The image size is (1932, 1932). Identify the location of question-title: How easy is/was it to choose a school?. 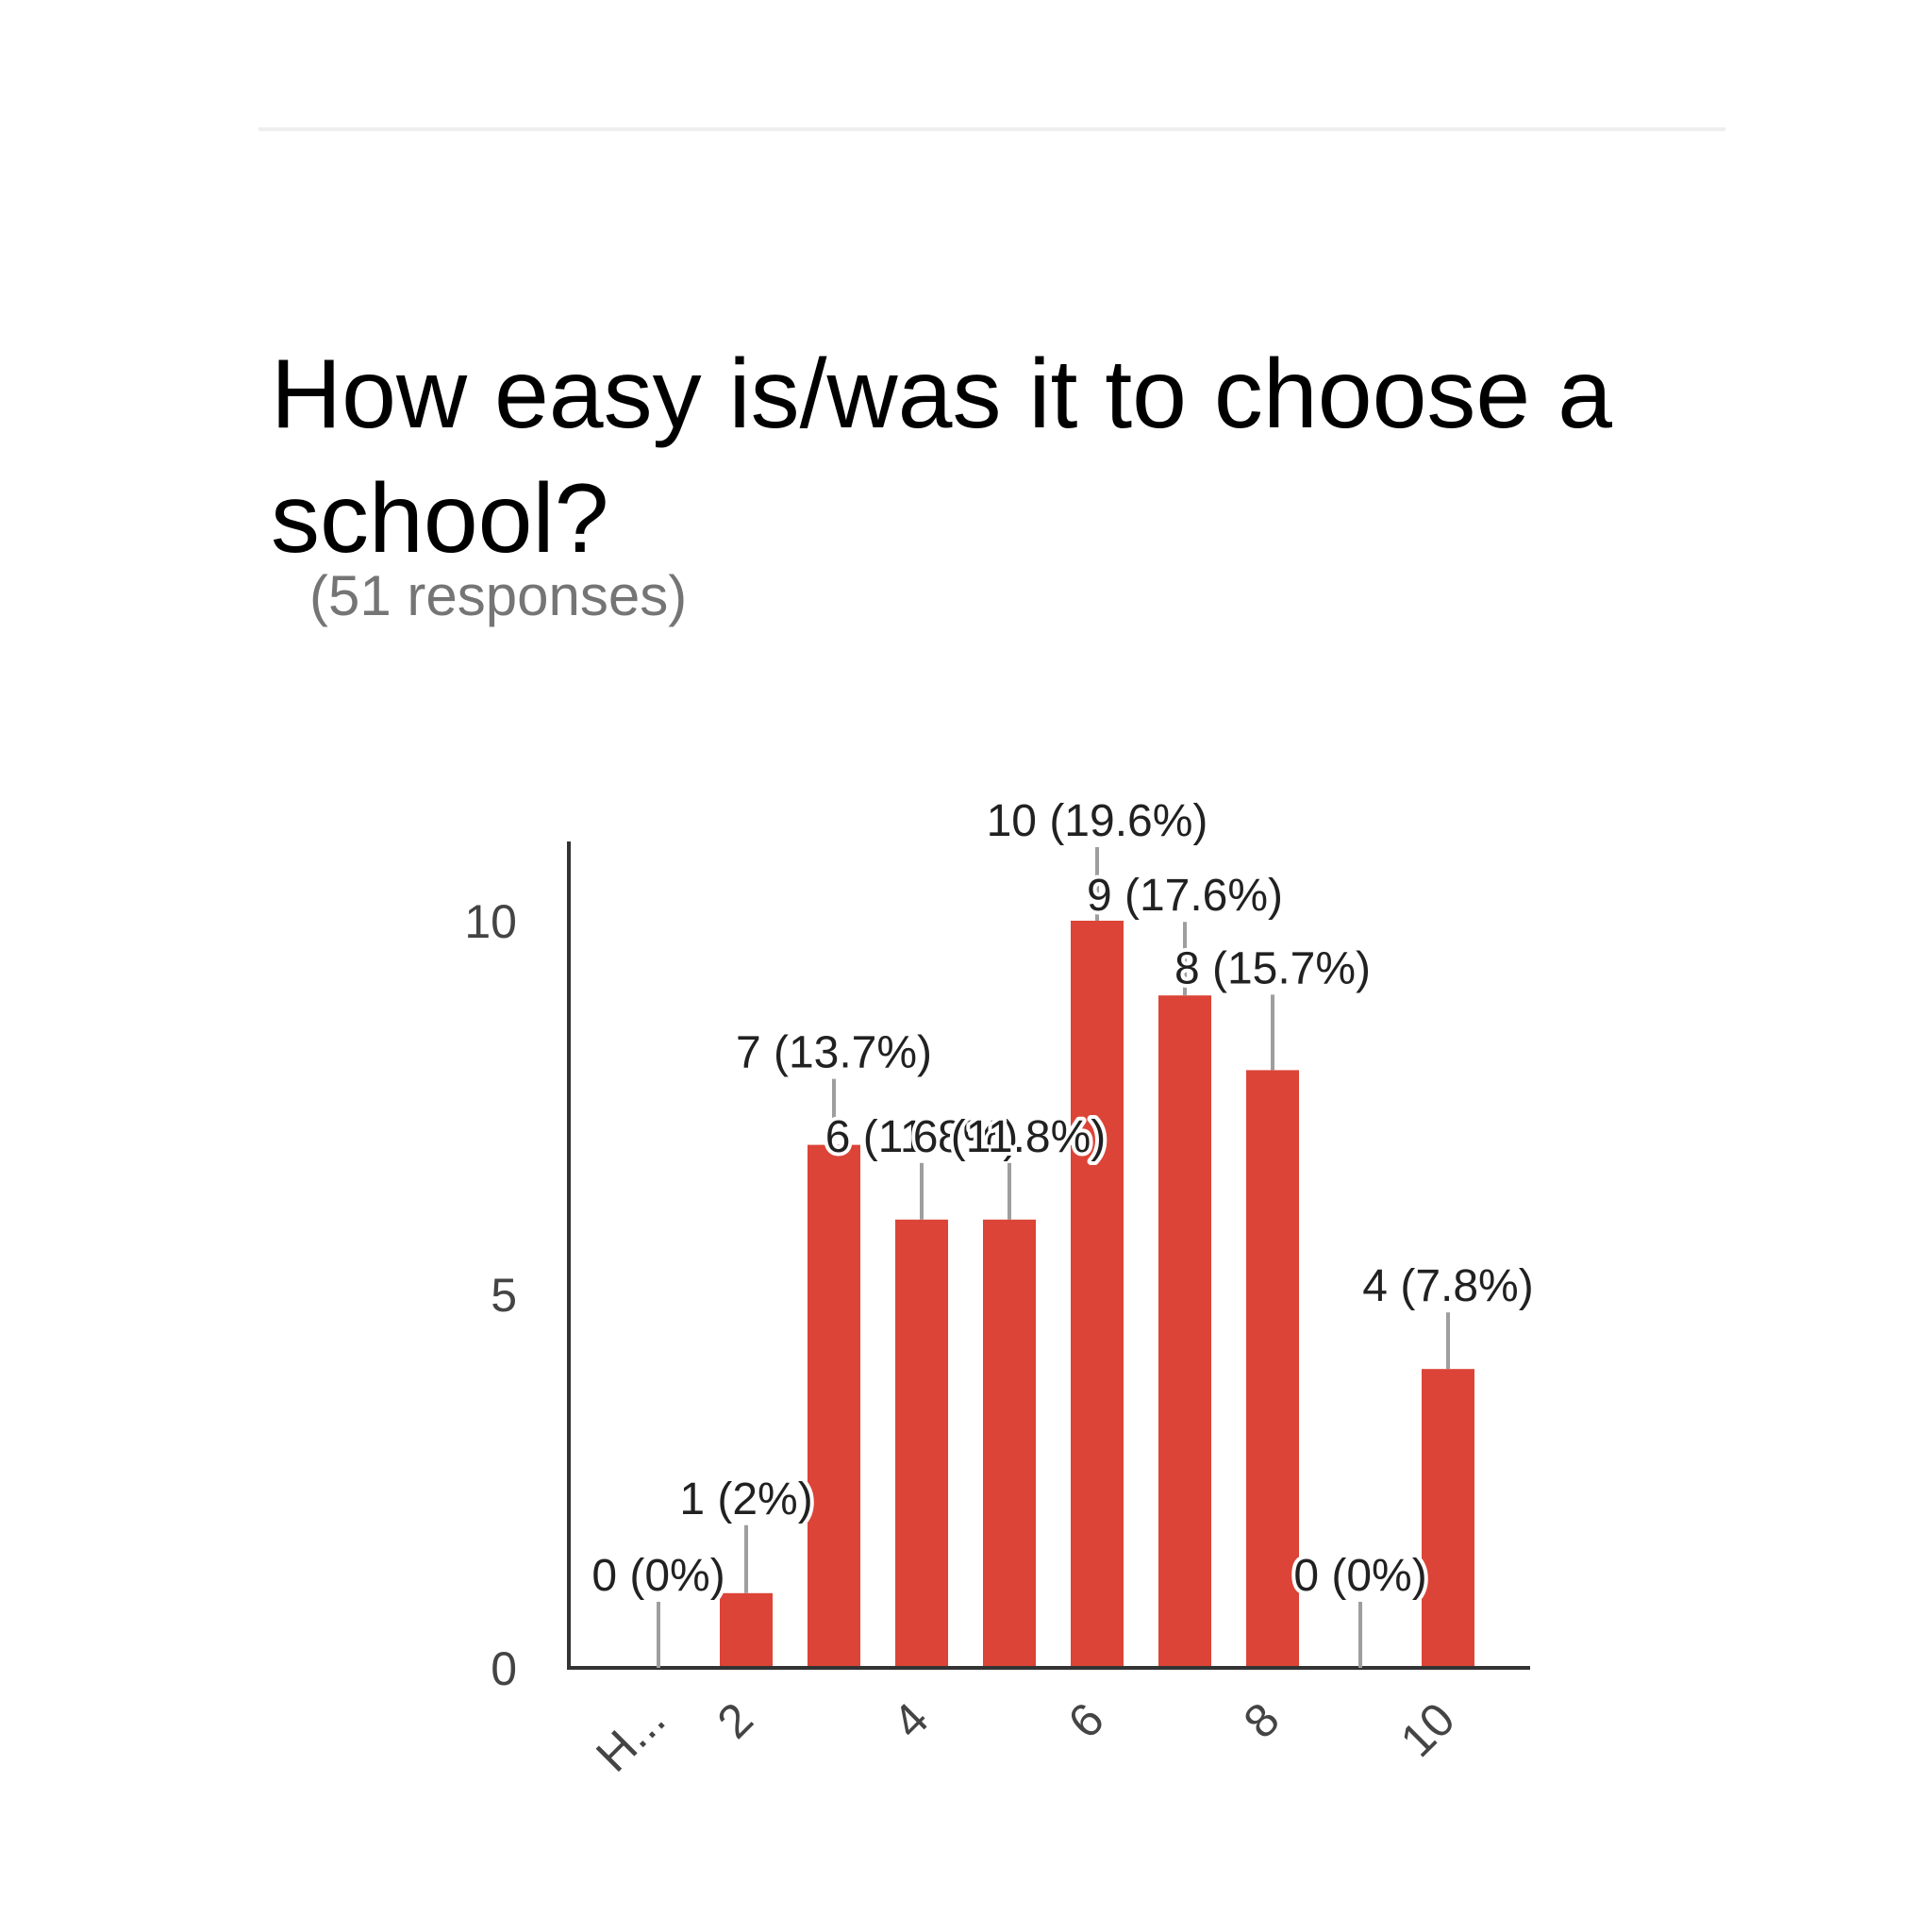
(942, 457).